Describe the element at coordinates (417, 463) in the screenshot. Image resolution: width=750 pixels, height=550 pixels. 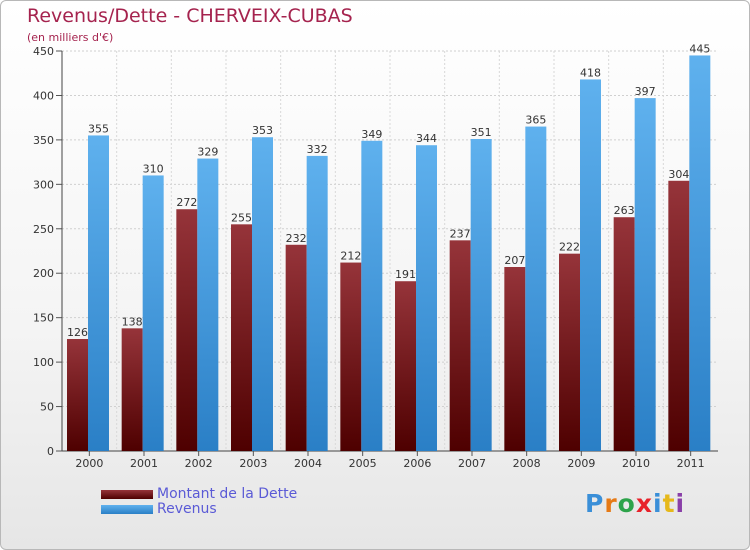
I see `x-tick-label: 2006` at that location.